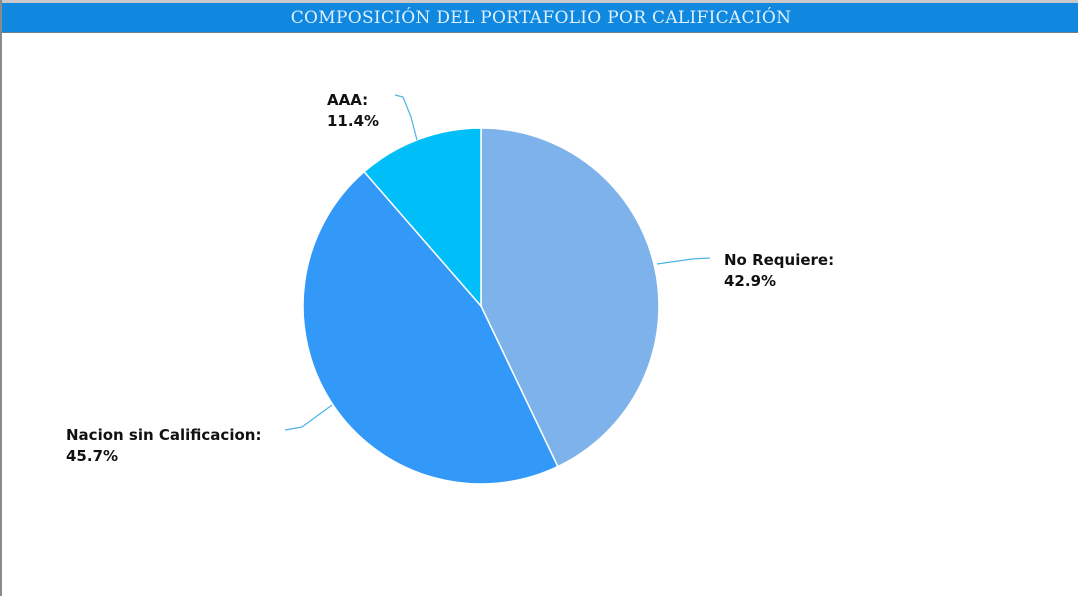  Describe the element at coordinates (750, 281) in the screenshot. I see `slice-value-no-requiere: 42.9%` at that location.